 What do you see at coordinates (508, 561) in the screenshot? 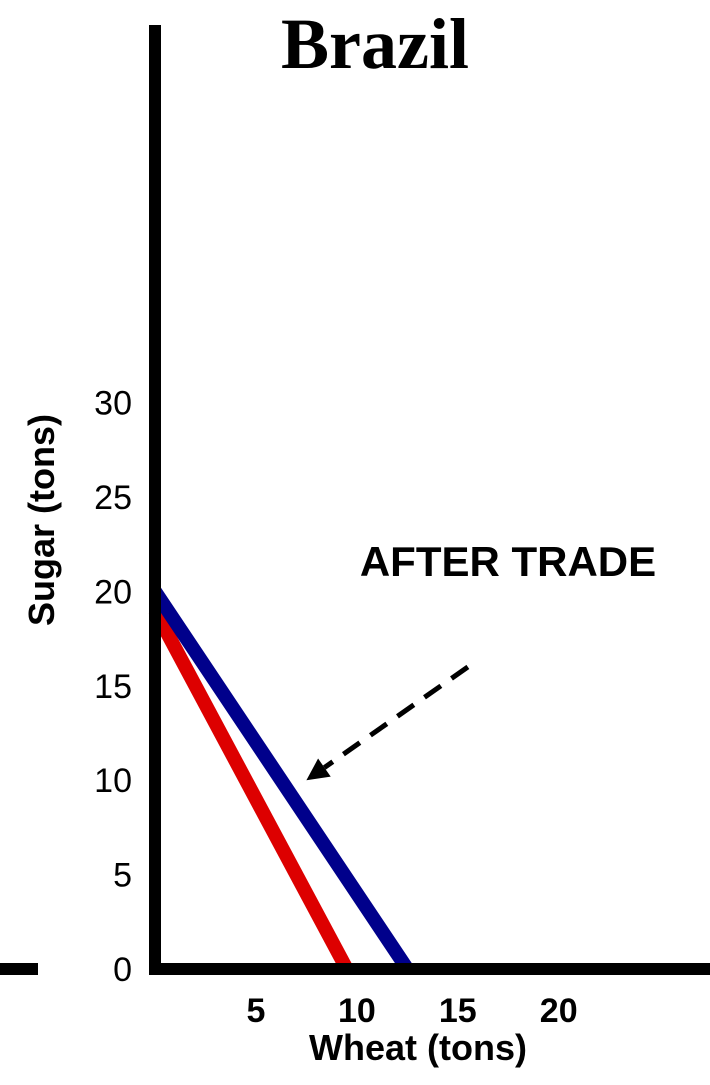
I see `annotation-label: AFTER TRADE` at bounding box center [508, 561].